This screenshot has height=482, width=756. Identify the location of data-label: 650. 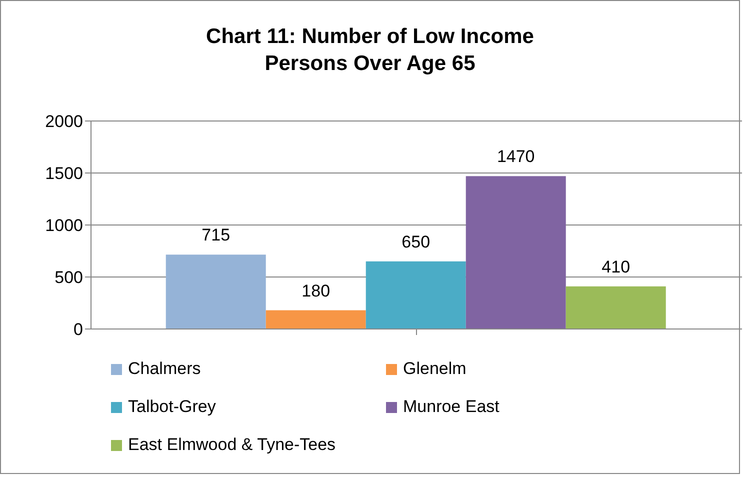
(416, 242).